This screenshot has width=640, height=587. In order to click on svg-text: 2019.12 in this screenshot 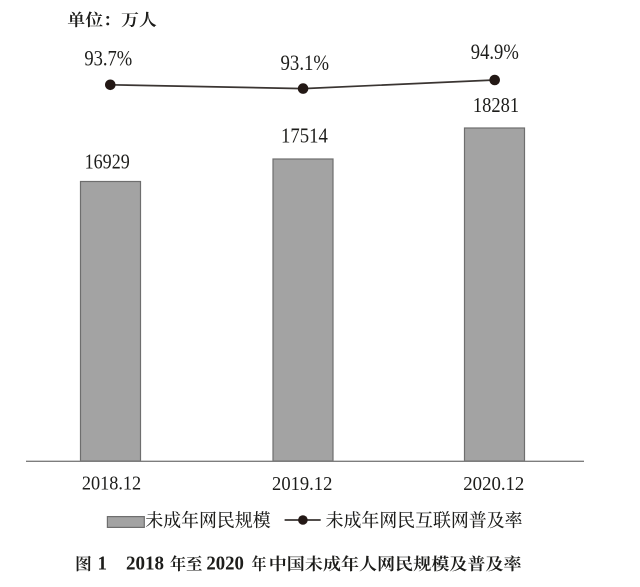, I will do `click(302, 484)`.